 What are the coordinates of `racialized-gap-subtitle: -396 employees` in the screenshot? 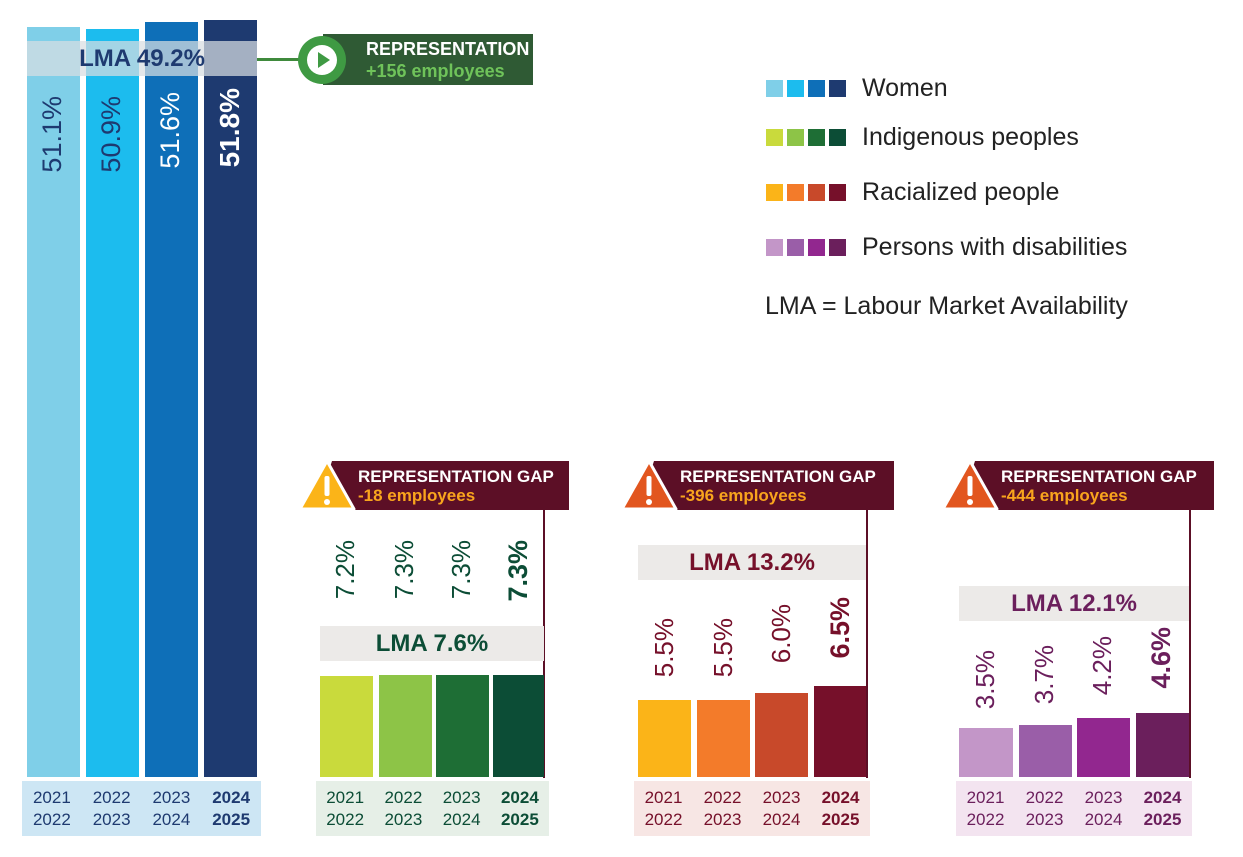 It's located at (743, 495).